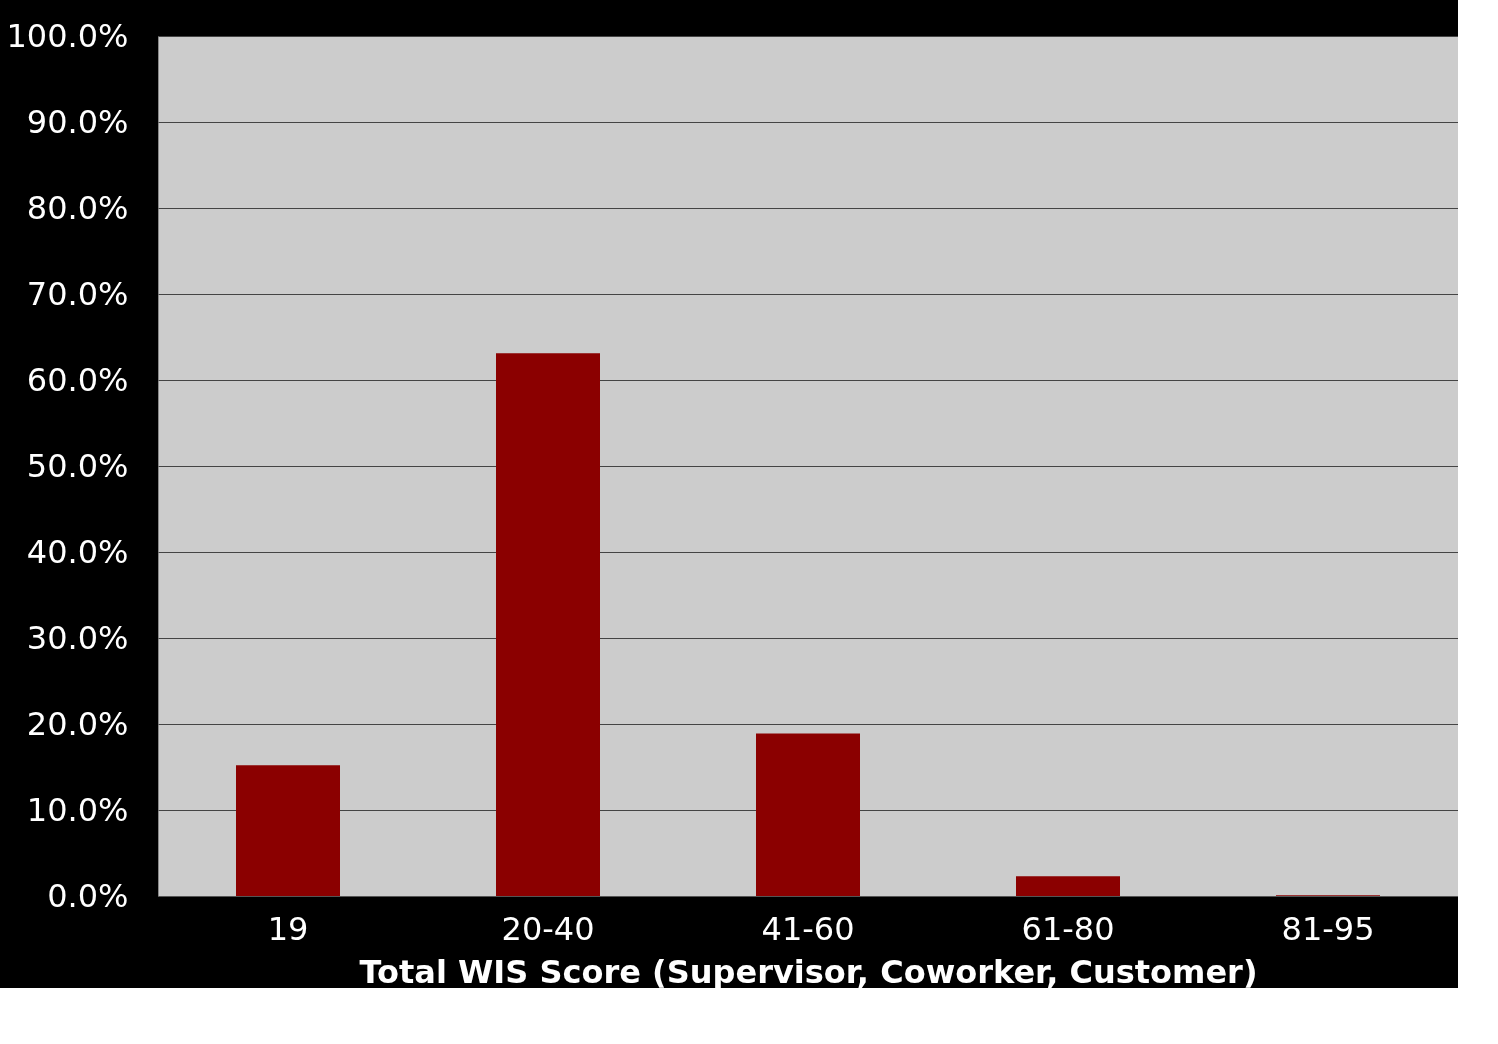 This screenshot has height=1044, width=1498. What do you see at coordinates (288, 928) in the screenshot?
I see `x-tick-label: 19` at bounding box center [288, 928].